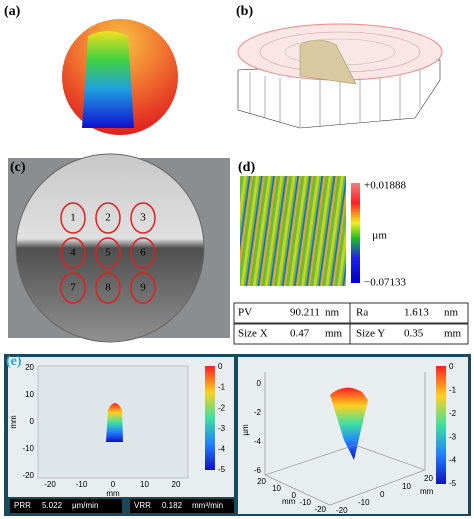  I want to click on roughness-map, so click(293, 231).